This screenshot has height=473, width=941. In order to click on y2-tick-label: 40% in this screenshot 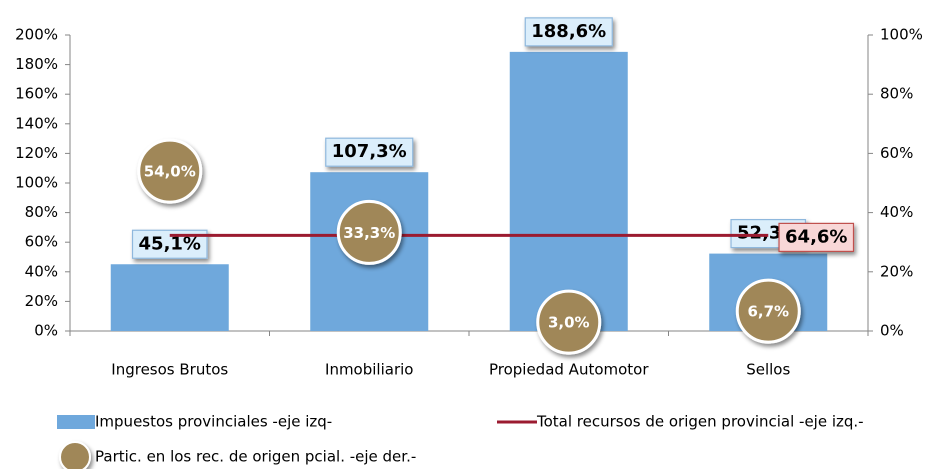, I will do `click(896, 212)`.